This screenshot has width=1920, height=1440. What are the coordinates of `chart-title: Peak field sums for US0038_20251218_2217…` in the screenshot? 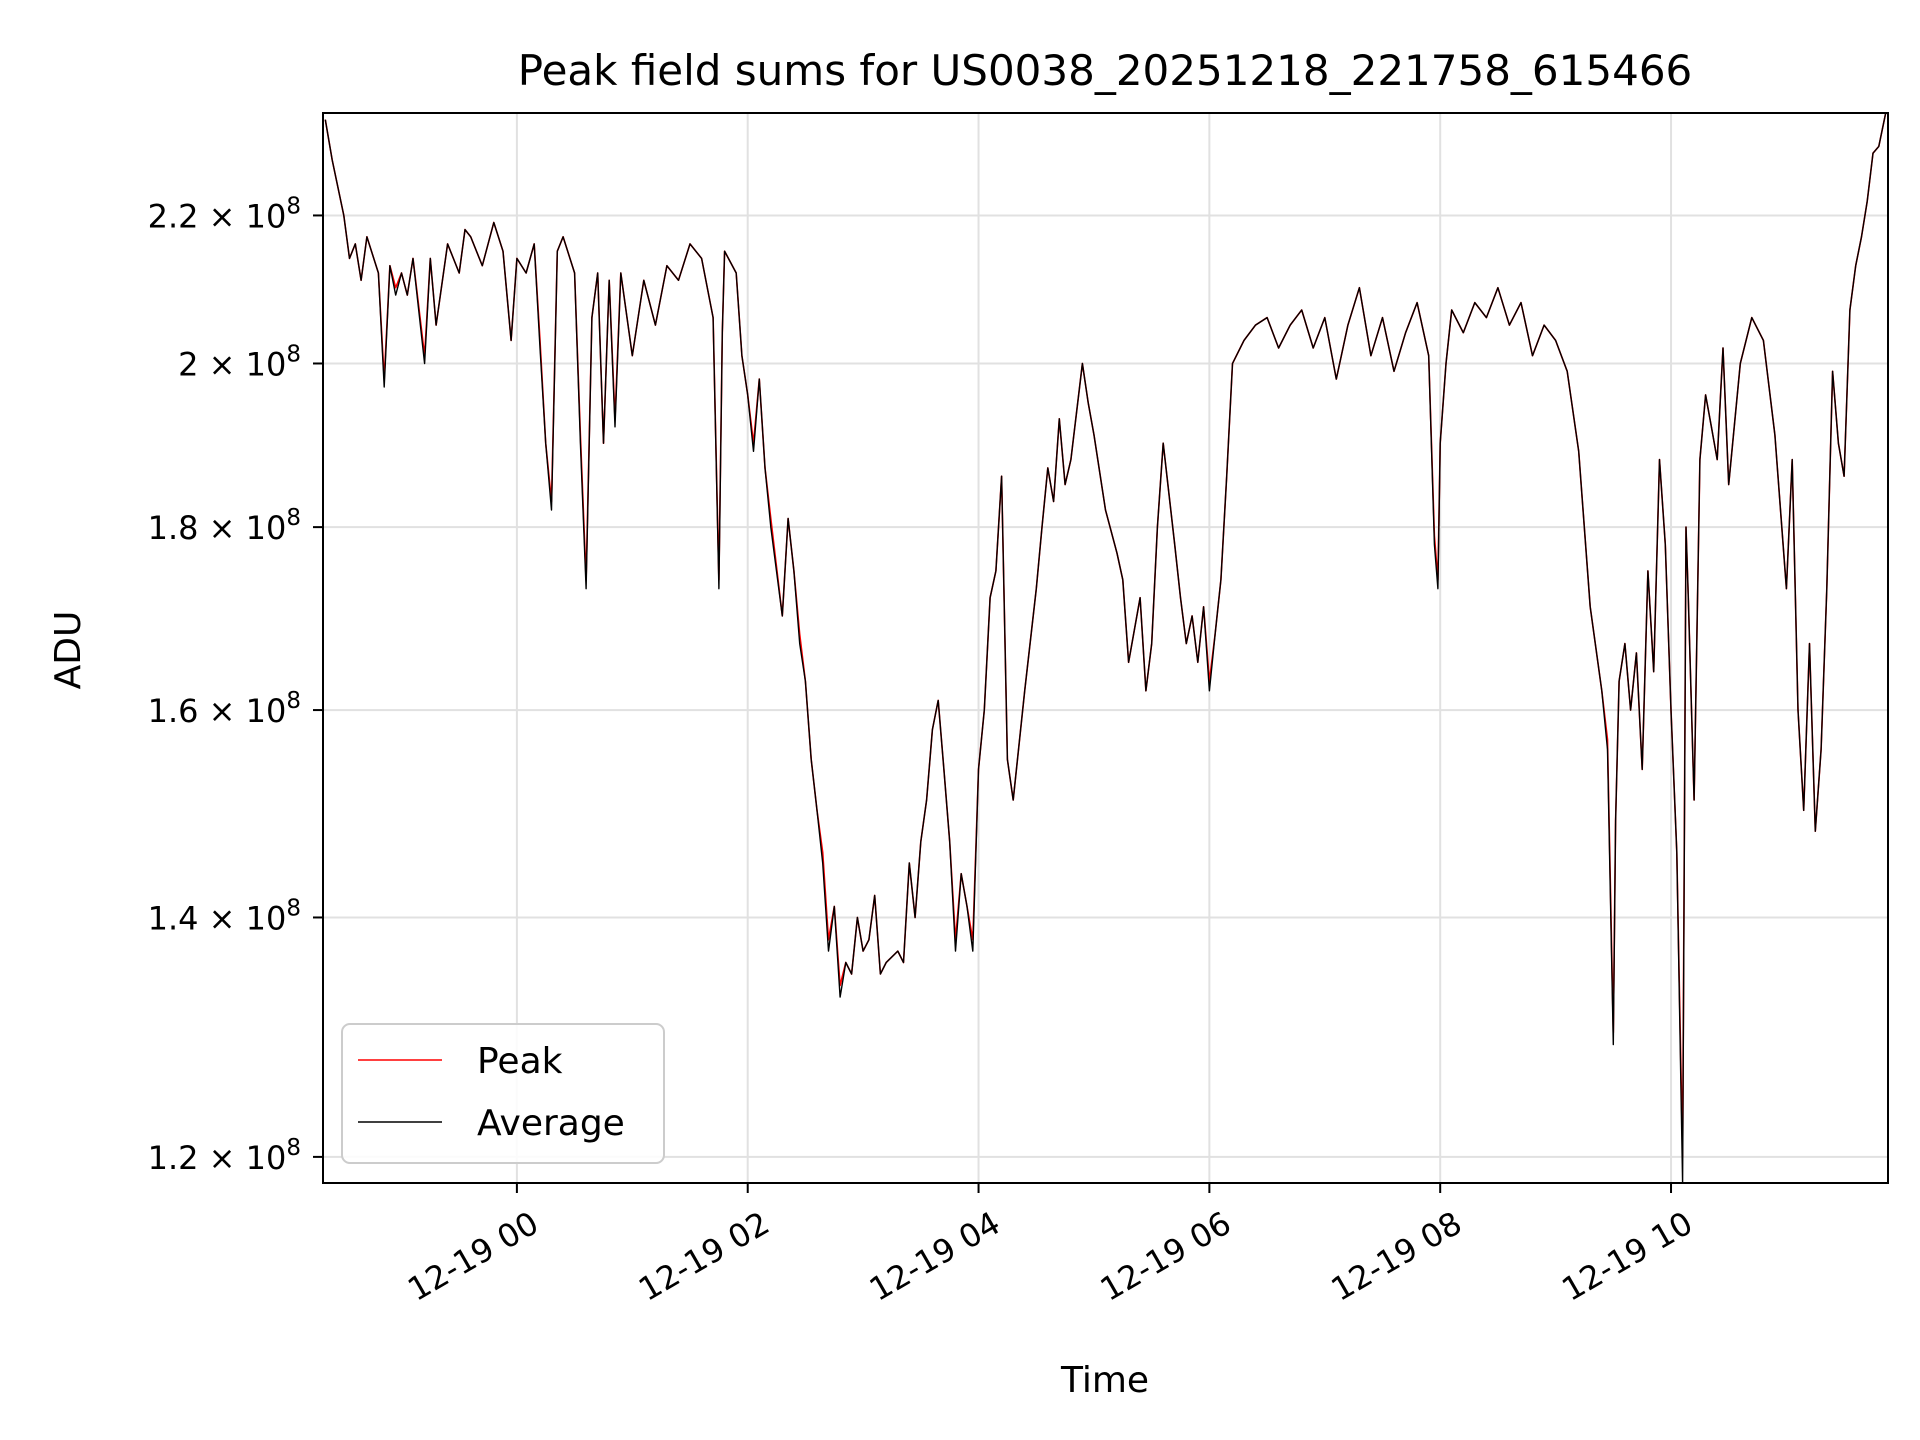 It's located at (1105, 70).